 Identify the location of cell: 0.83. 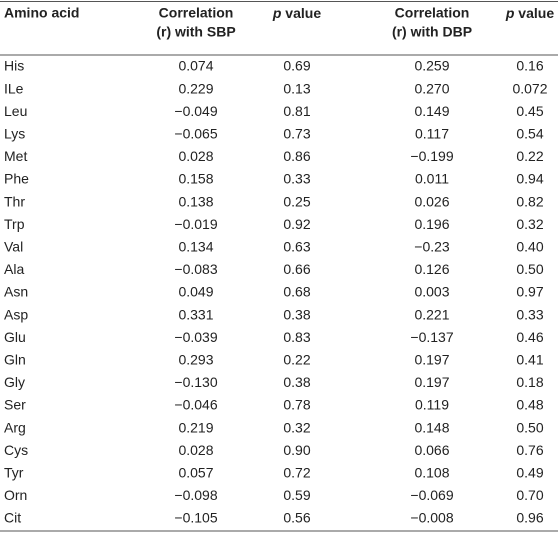
(296, 337).